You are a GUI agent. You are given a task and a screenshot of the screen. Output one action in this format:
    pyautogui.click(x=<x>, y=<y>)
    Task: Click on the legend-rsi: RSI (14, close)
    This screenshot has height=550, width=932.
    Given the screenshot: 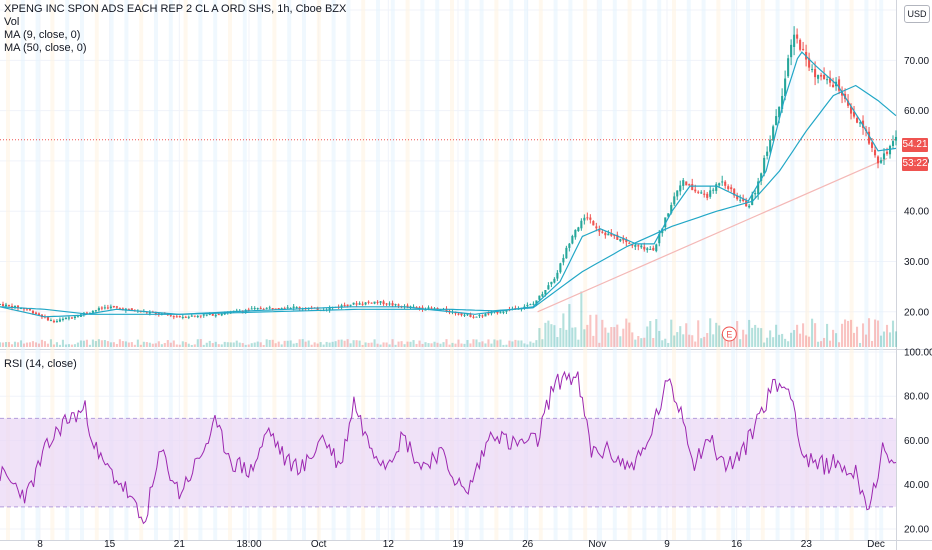 What is the action you would take?
    pyautogui.click(x=40, y=364)
    